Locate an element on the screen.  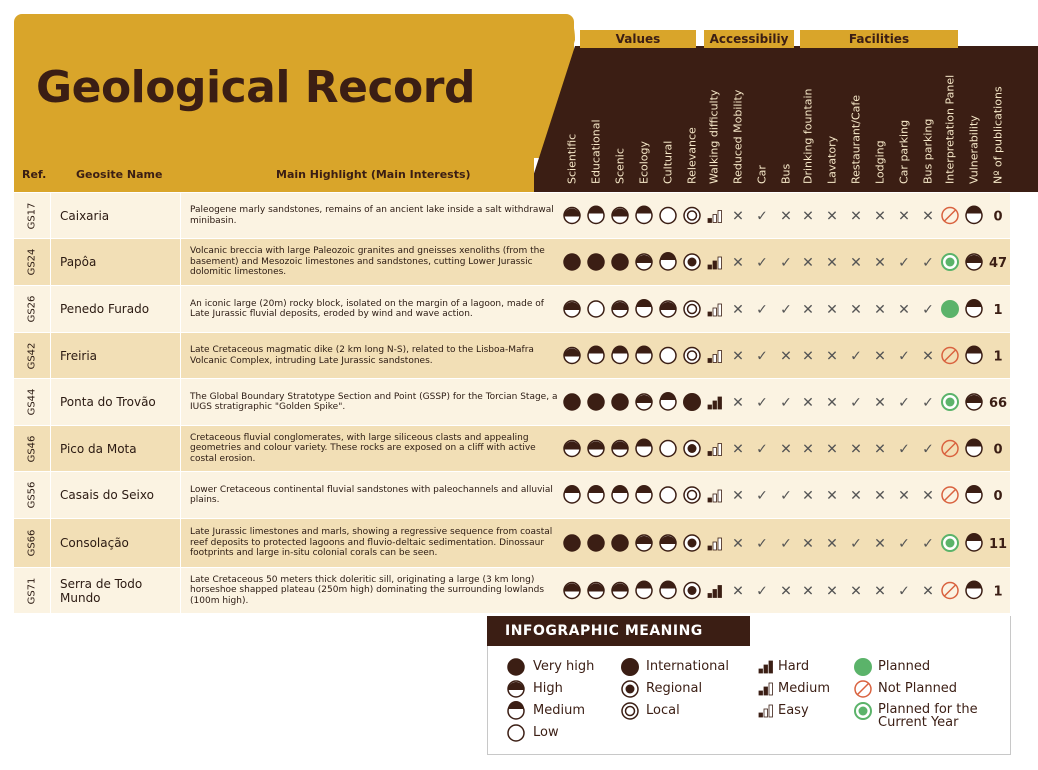
legend-medium-icon is located at coordinates (516, 710).